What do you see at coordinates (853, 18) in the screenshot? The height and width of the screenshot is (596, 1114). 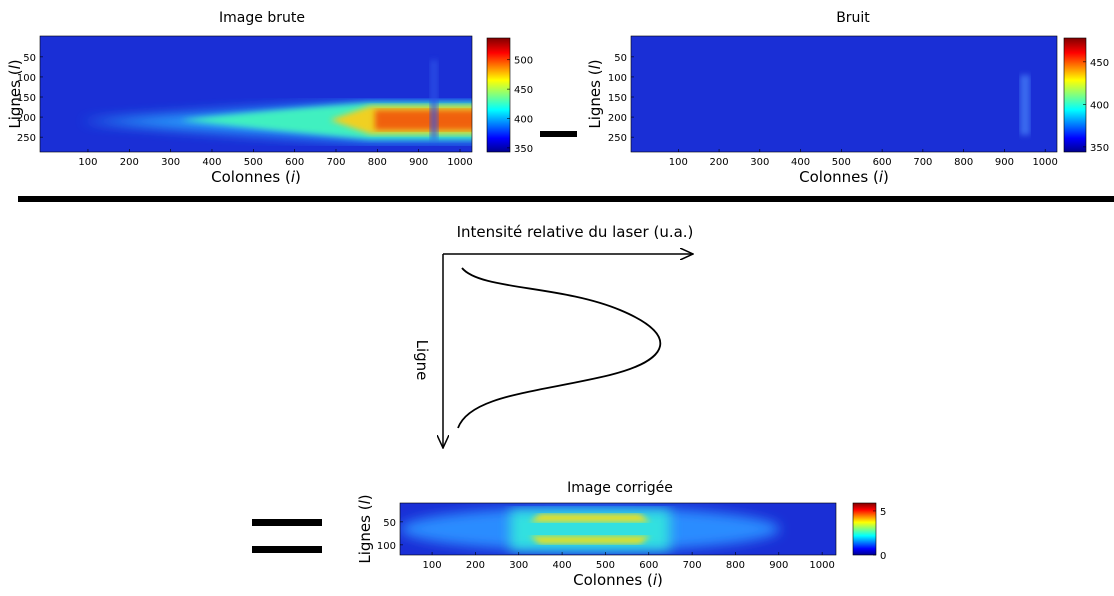 I see `panel-title: Bruit` at bounding box center [853, 18].